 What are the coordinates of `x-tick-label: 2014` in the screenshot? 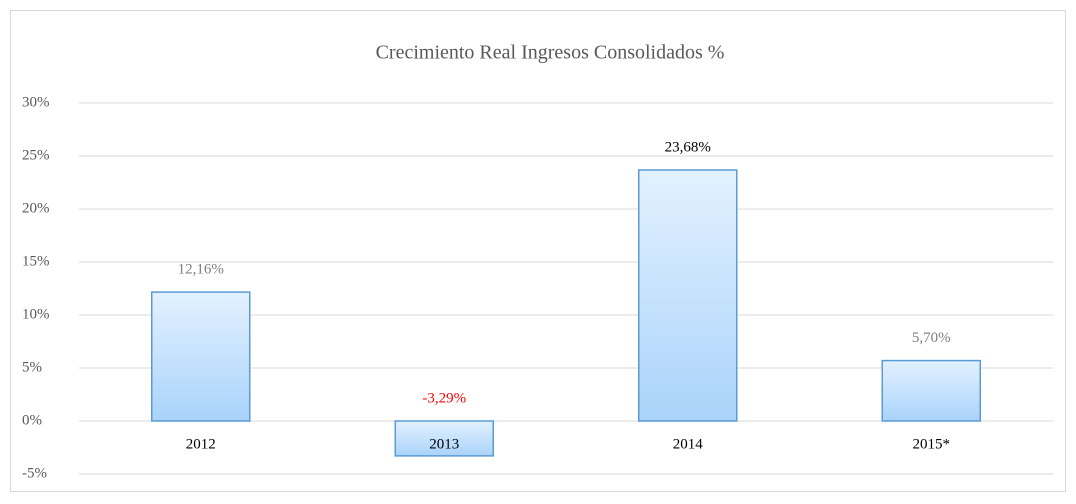 It's located at (688, 444).